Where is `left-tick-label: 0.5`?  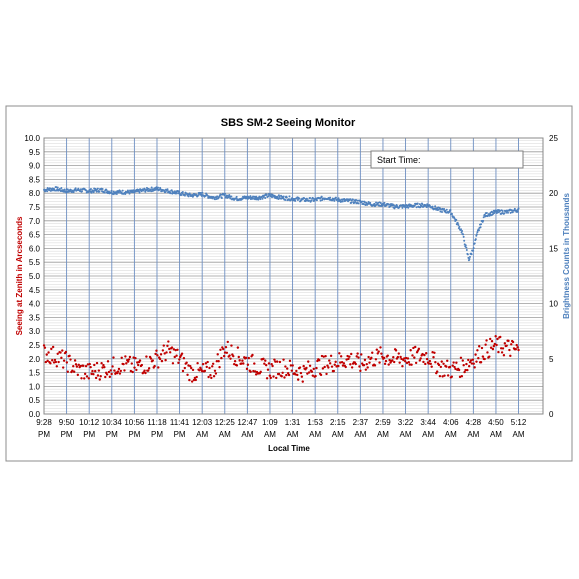
left-tick-label: 0.5 is located at coordinates (35, 400).